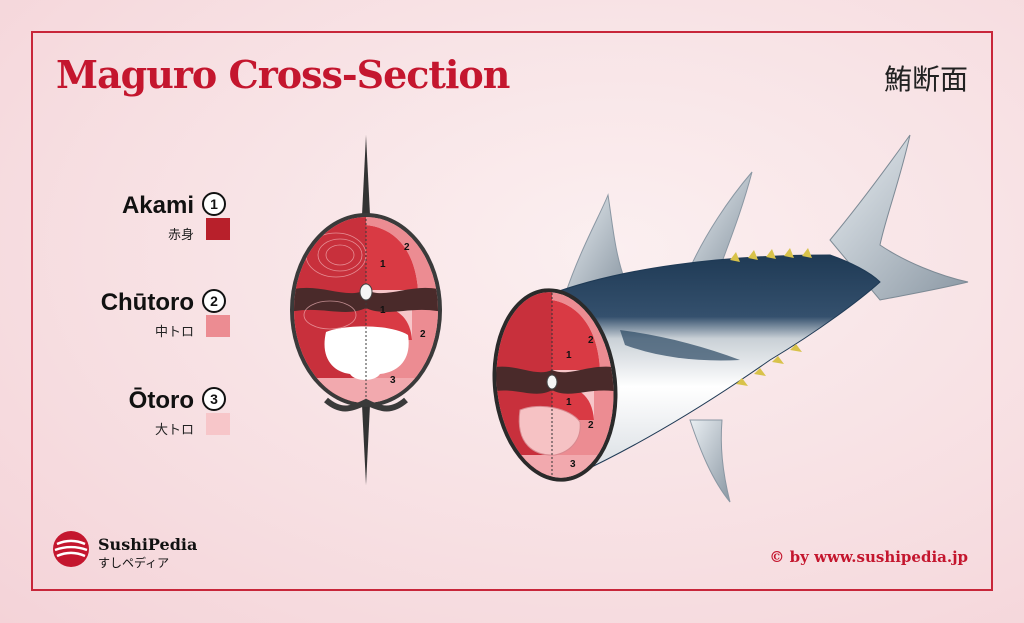 The width and height of the screenshot is (1024, 623). I want to click on legend-item-akami: Akami 赤身 1, so click(115, 222).